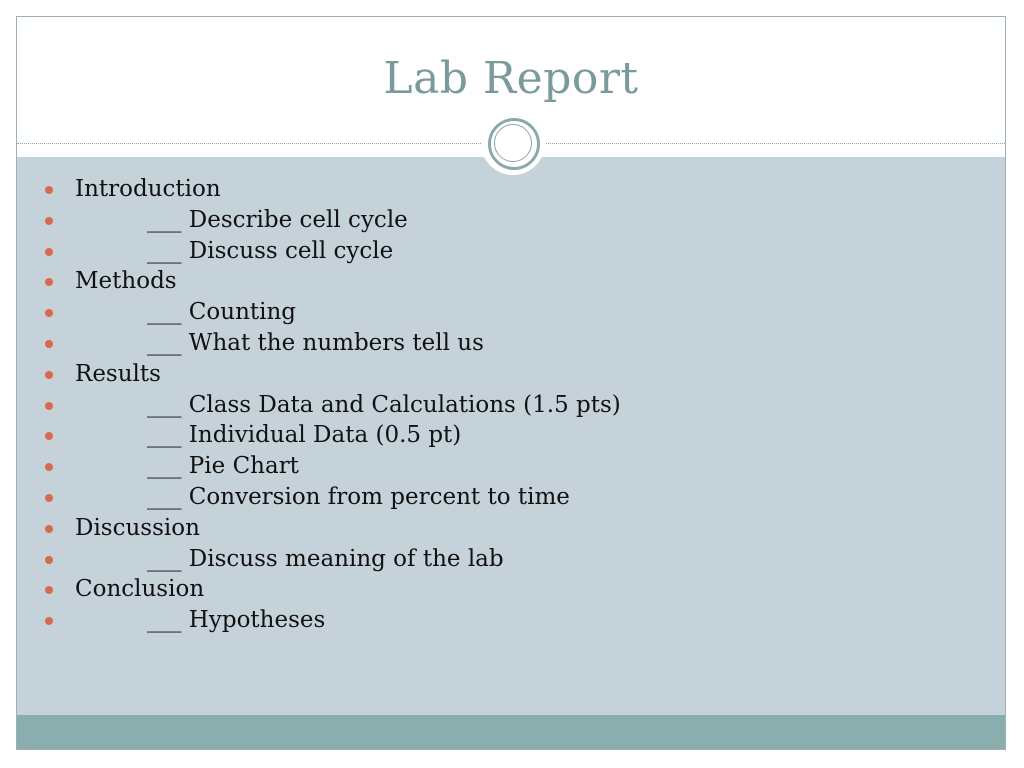 The width and height of the screenshot is (1024, 768). Describe the element at coordinates (358, 496) in the screenshot. I see `bullet-text: ___ Conversion from percent to time` at that location.